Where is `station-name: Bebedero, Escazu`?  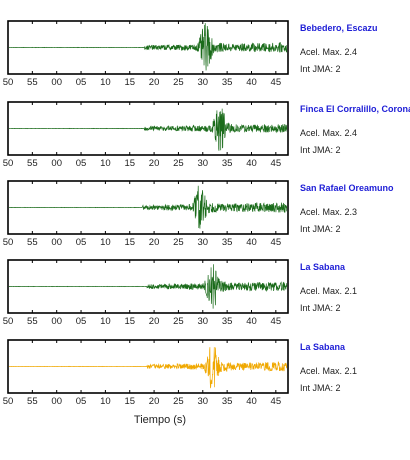 station-name: Bebedero, Escazu is located at coordinates (339, 28).